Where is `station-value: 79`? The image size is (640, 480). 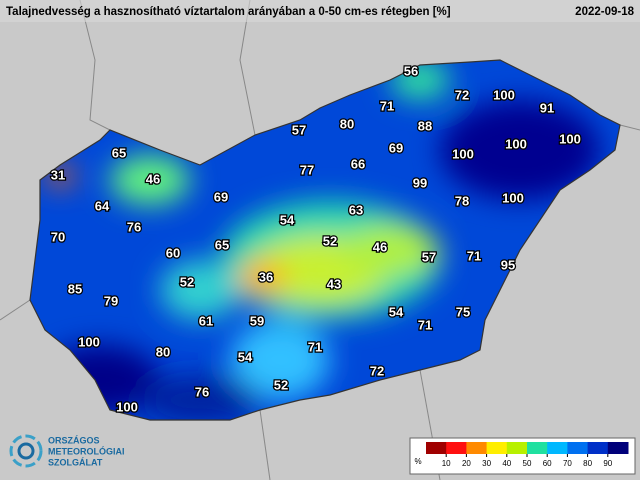 station-value: 79 is located at coordinates (111, 300).